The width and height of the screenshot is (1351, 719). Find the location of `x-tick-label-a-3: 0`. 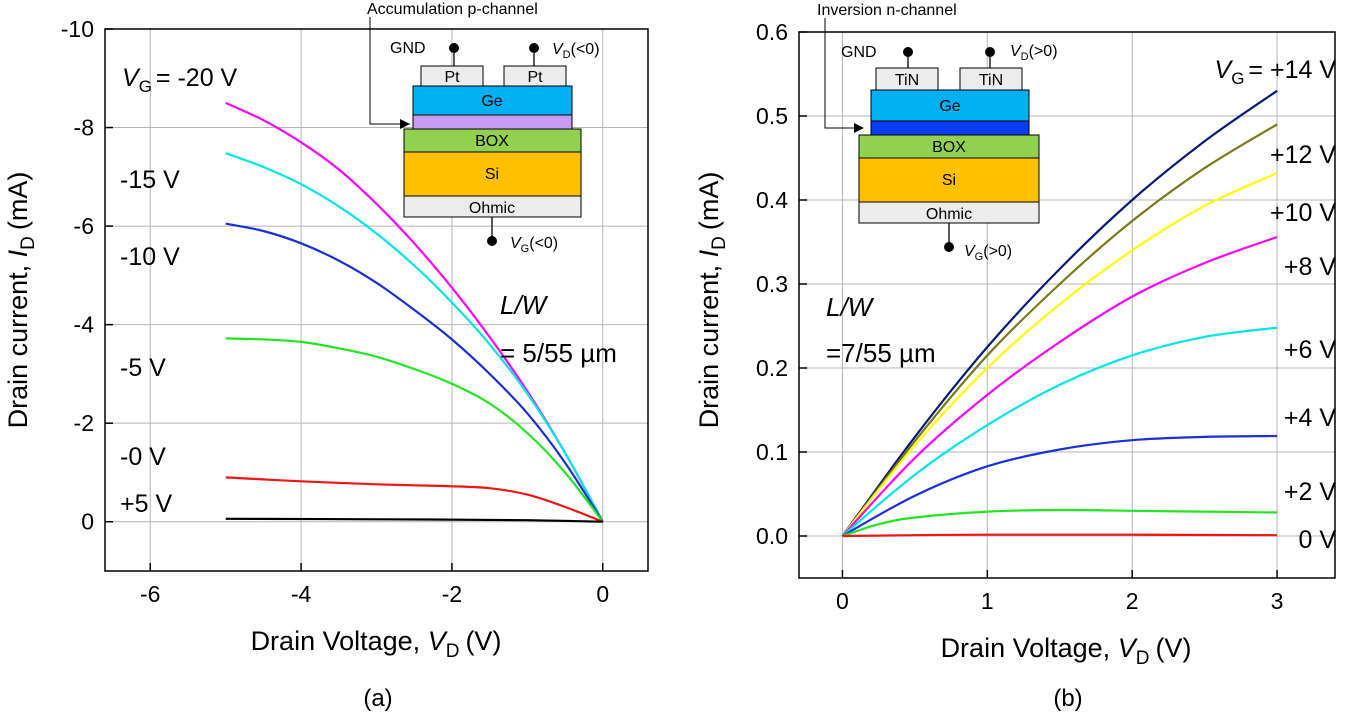

x-tick-label-a-3: 0 is located at coordinates (602, 594).